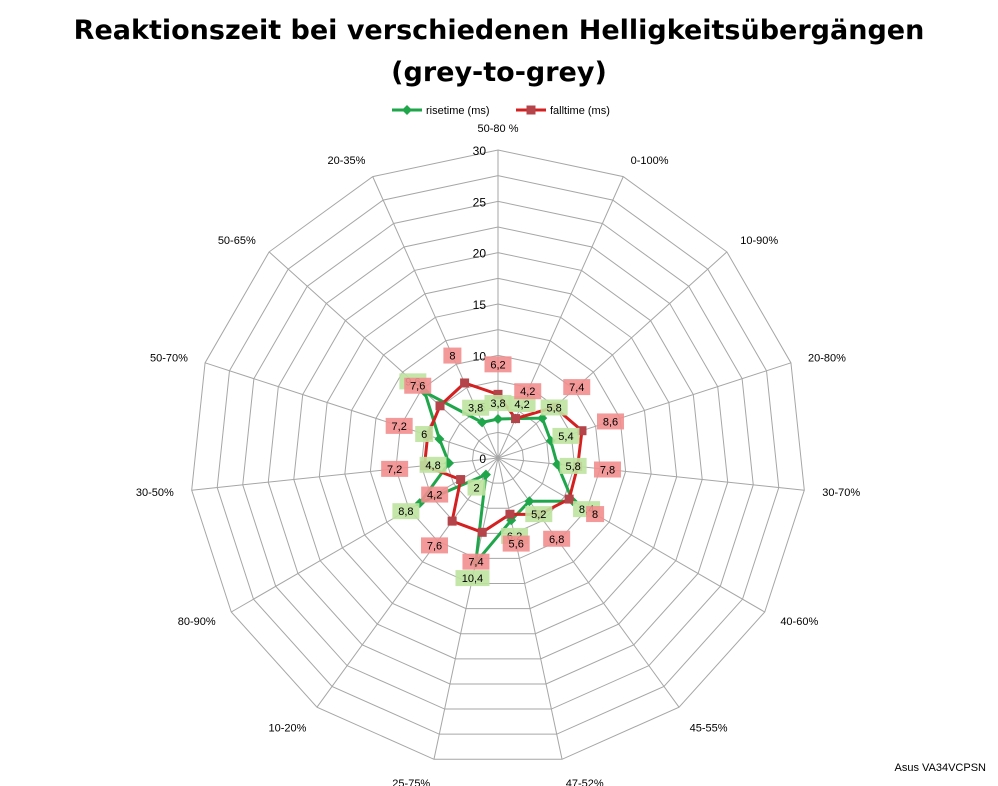  What do you see at coordinates (482, 459) in the screenshot?
I see `axis-tick-label: 0` at bounding box center [482, 459].